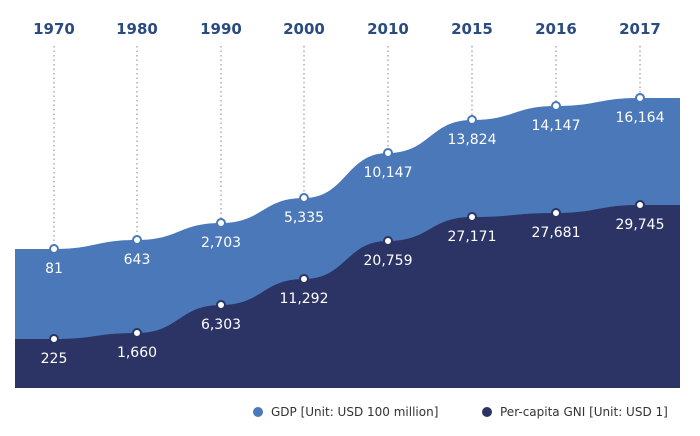  What do you see at coordinates (388, 261) in the screenshot?
I see `gni-value-label: 20,759` at bounding box center [388, 261].